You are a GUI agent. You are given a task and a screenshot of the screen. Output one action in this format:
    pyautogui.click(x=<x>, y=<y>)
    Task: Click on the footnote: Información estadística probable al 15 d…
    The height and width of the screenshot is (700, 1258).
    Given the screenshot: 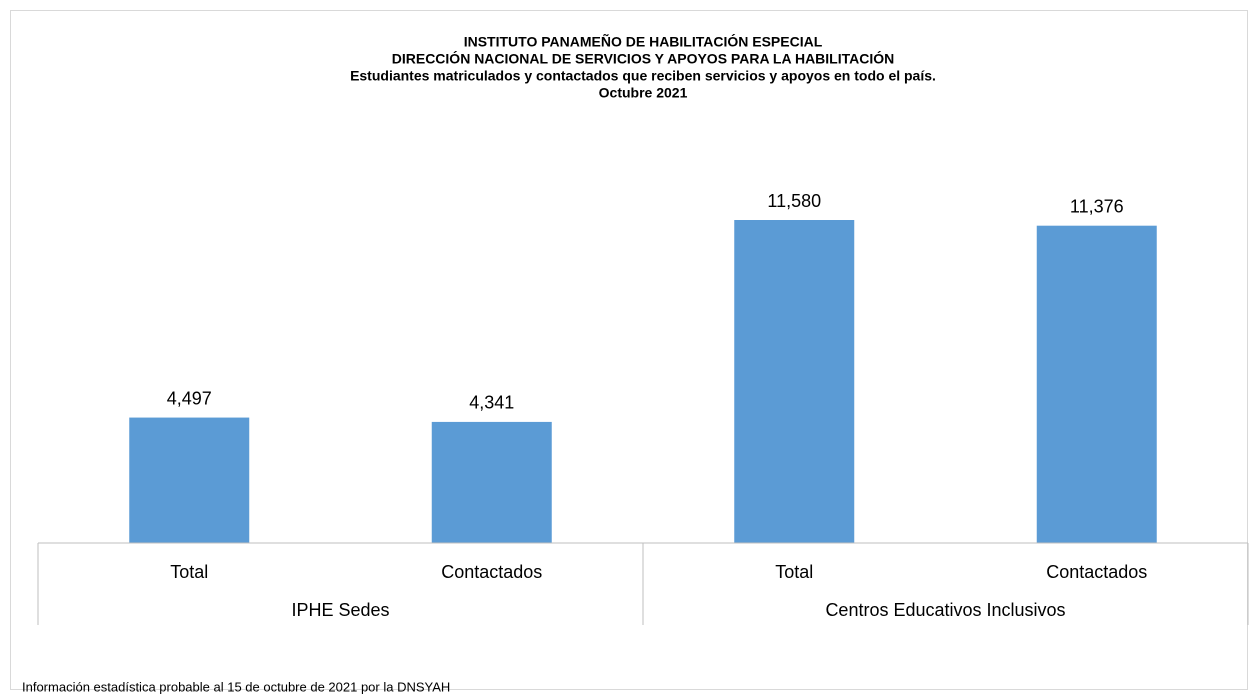 What is the action you would take?
    pyautogui.click(x=236, y=686)
    